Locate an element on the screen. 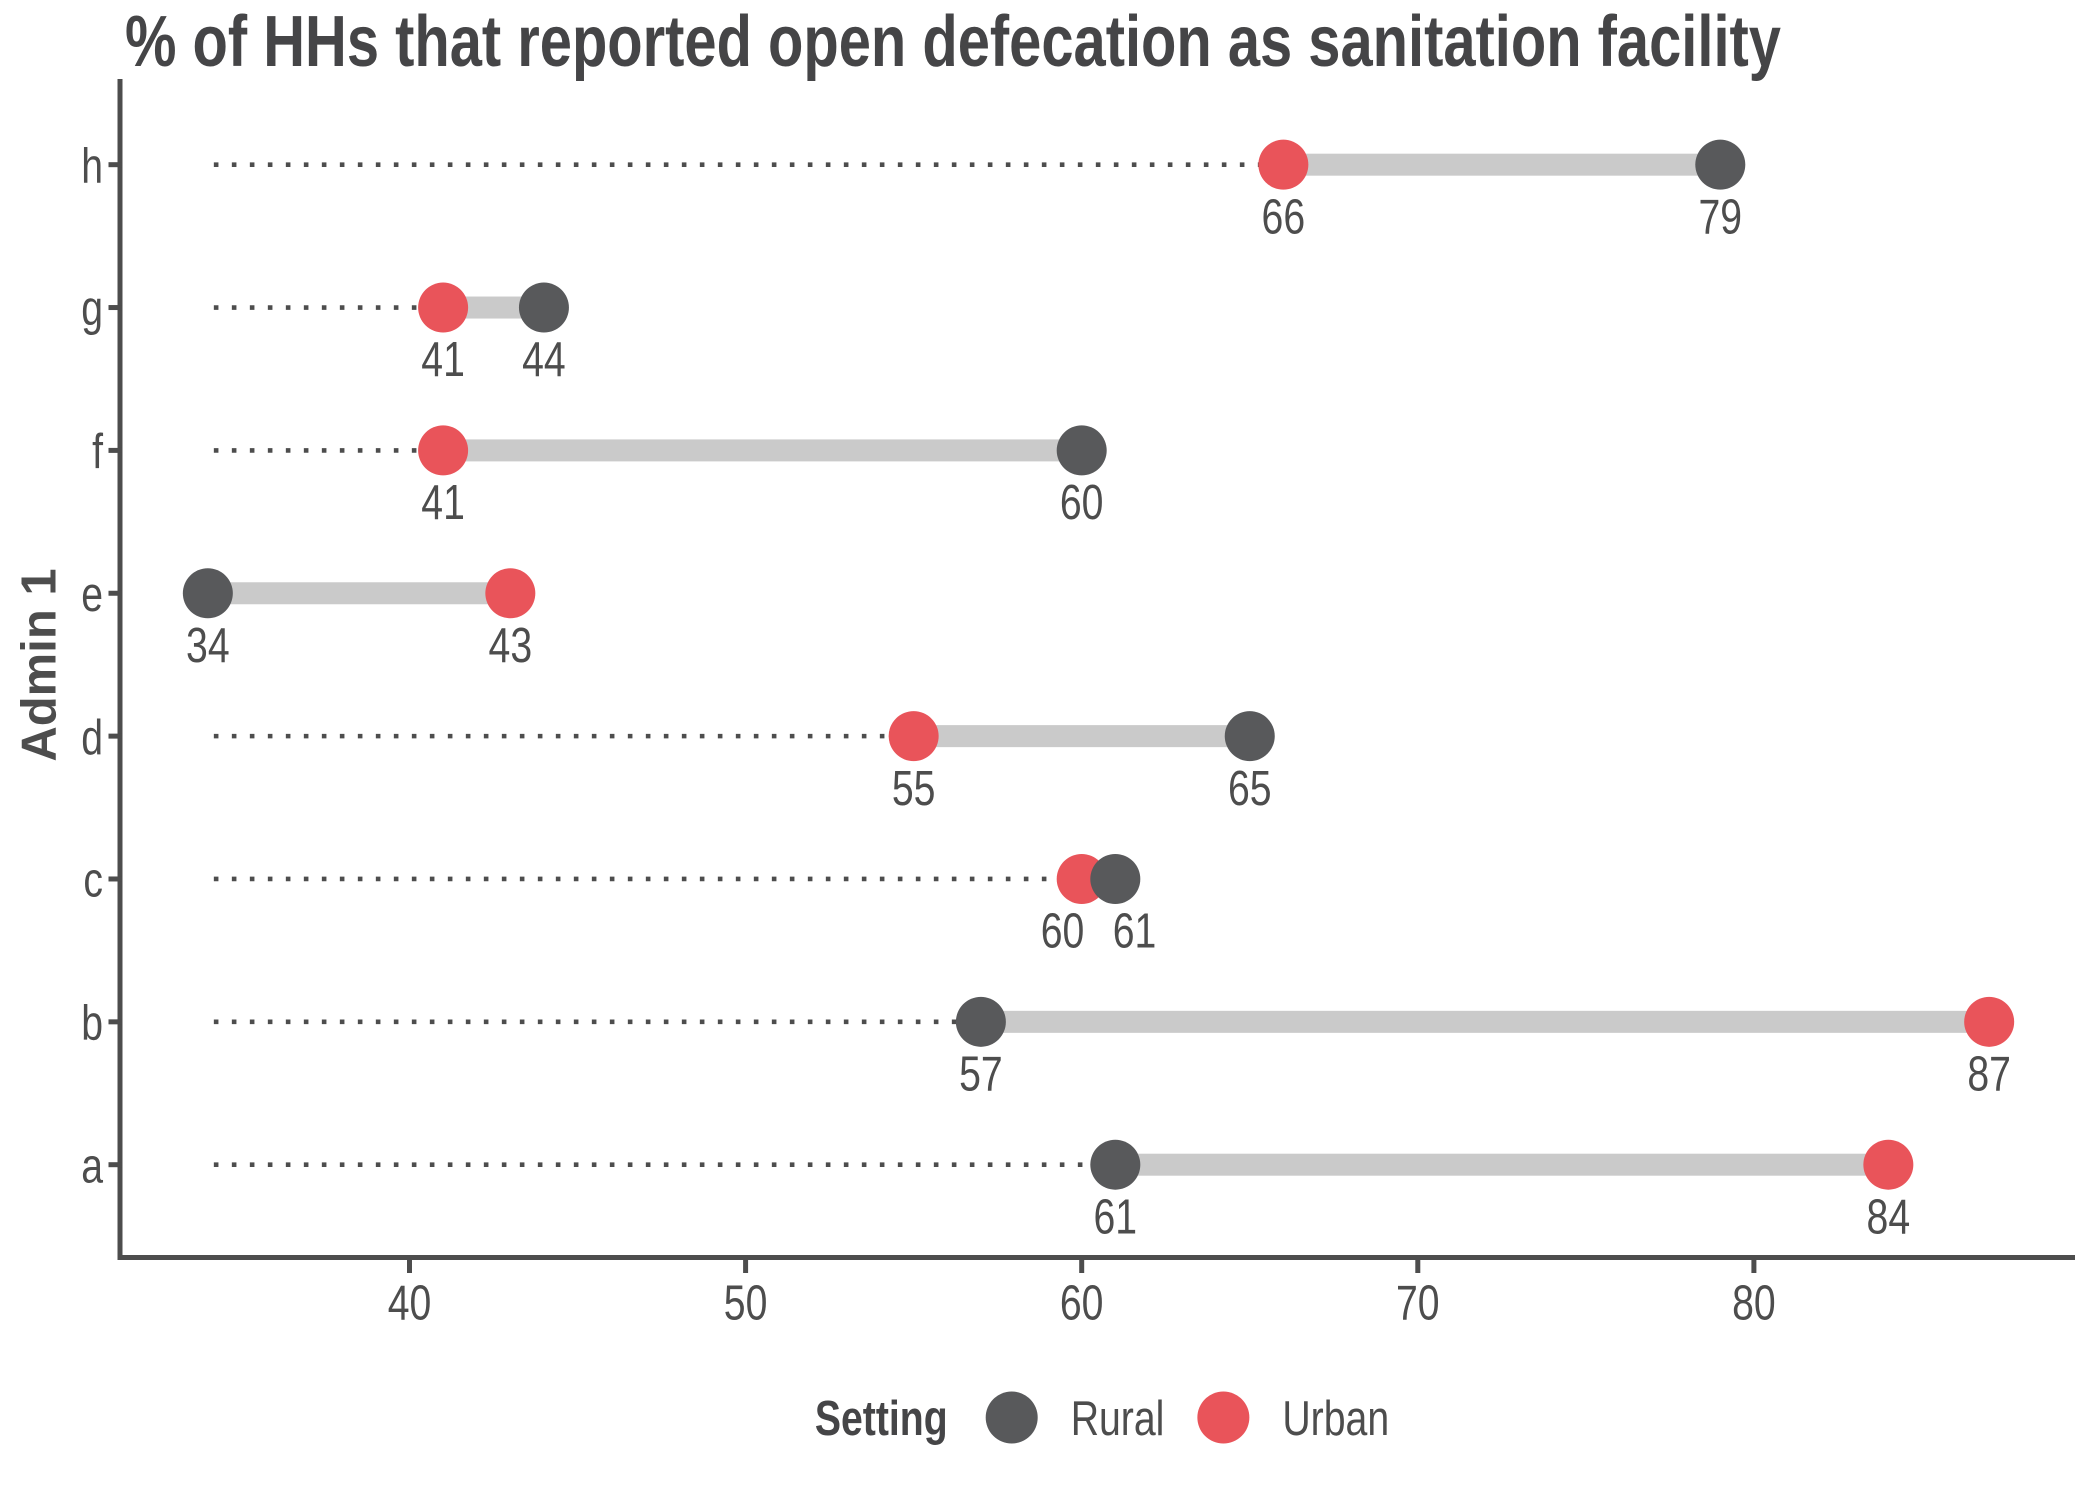 The image size is (2100, 1500). y-axis-category-label: d is located at coordinates (92, 738).